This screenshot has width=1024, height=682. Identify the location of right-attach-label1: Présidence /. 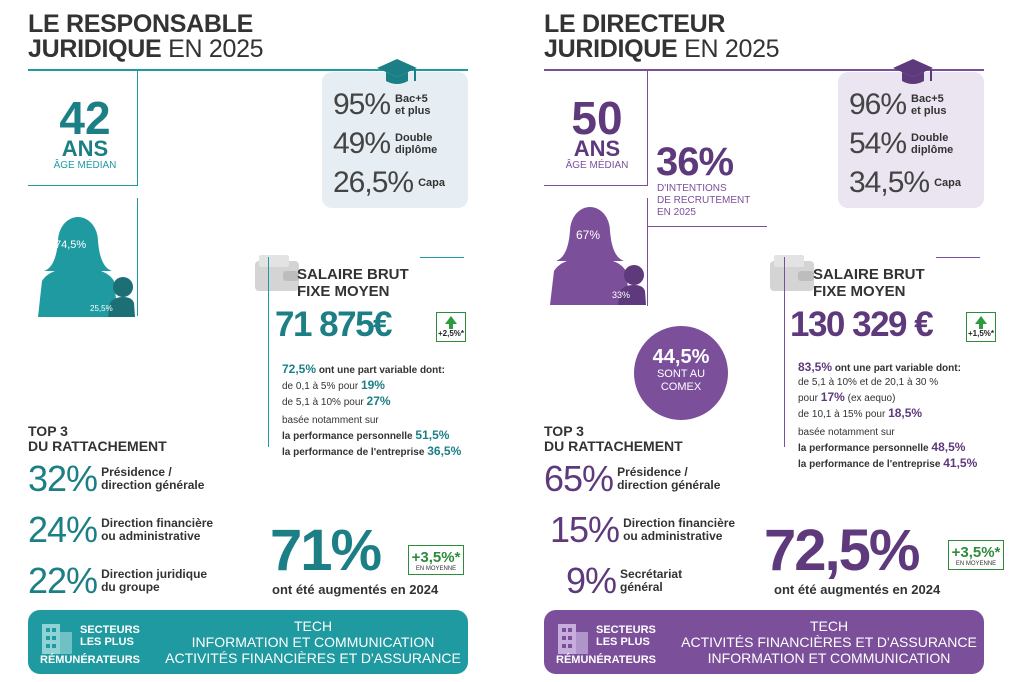
(652, 472).